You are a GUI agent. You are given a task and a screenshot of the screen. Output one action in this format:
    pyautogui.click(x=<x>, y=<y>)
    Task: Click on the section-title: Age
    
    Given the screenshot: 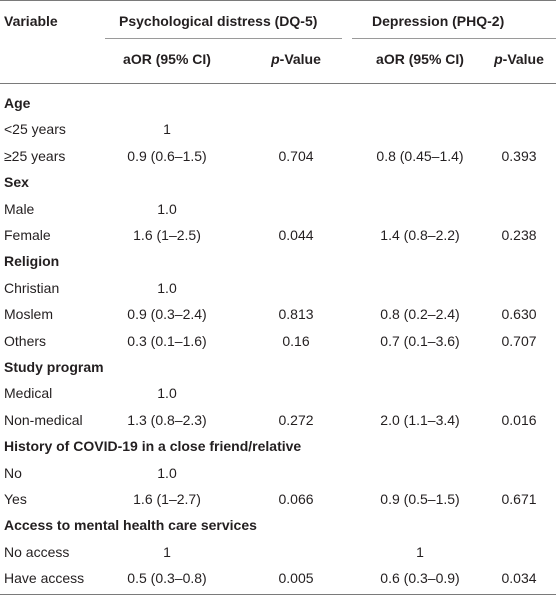 What is the action you would take?
    pyautogui.click(x=17, y=103)
    